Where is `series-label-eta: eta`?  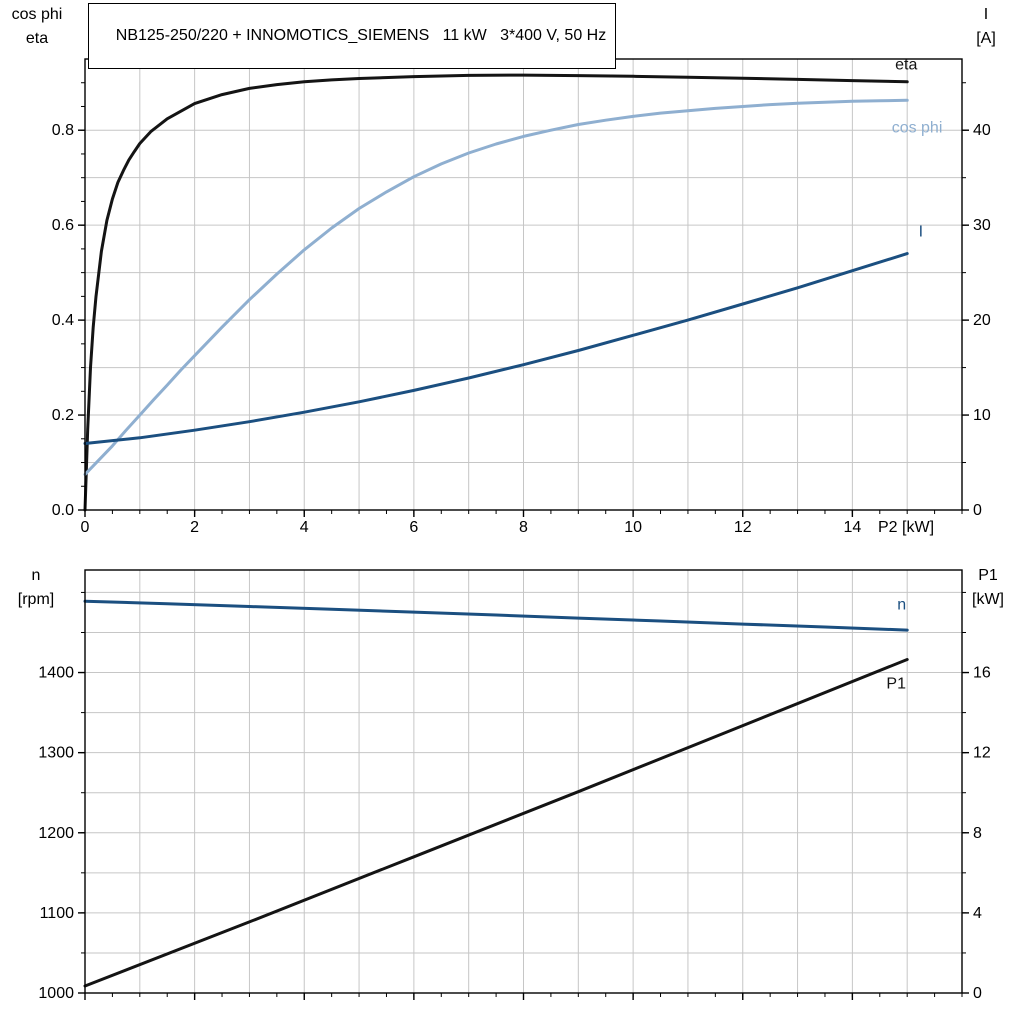 series-label-eta: eta is located at coordinates (906, 64).